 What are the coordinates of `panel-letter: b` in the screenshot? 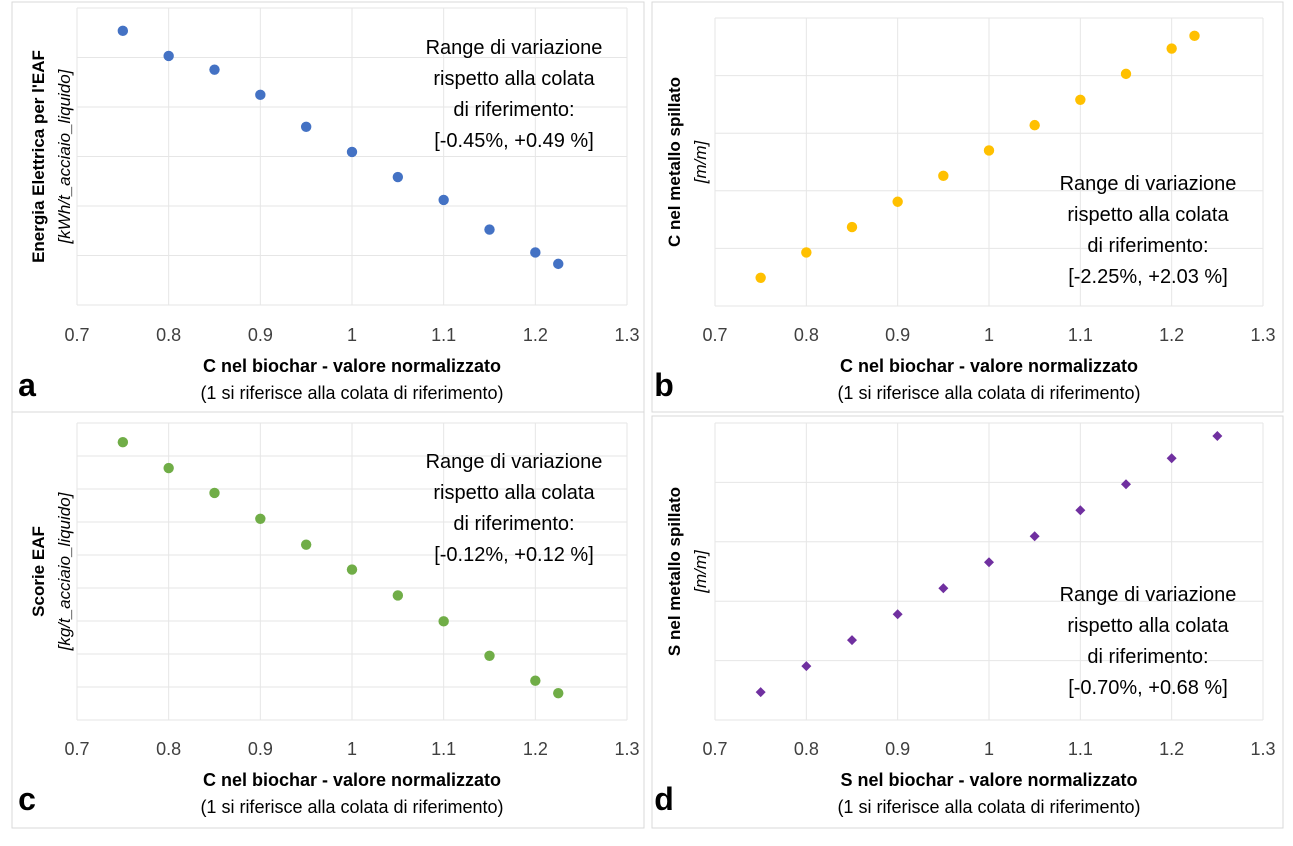 It's located at (664, 385).